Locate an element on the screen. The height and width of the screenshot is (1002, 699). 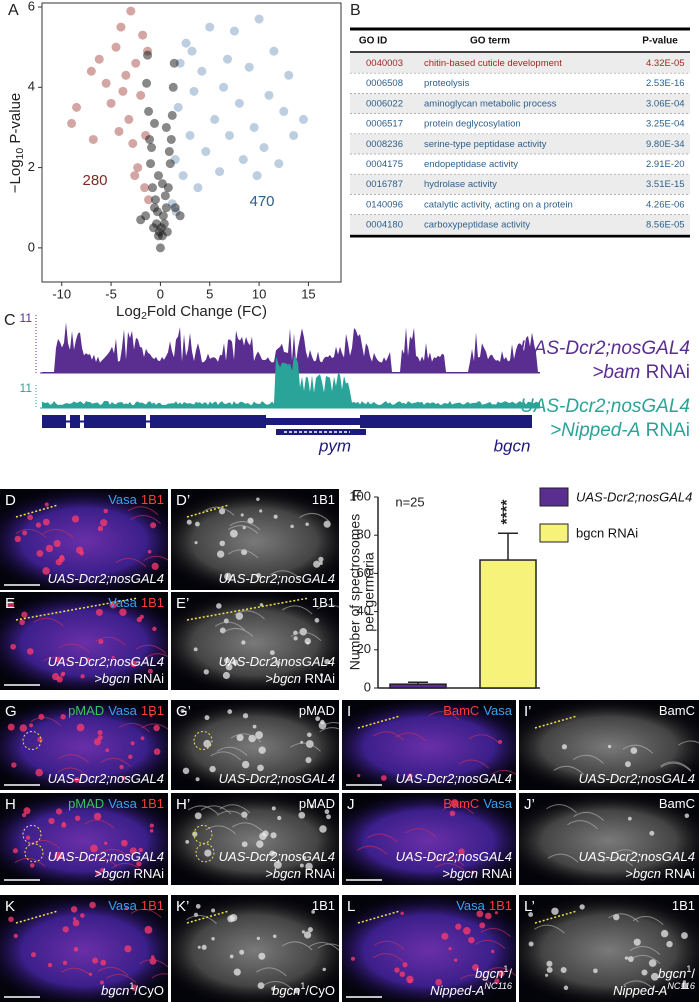
text-run: >bgcn is located at coordinates (283, 873).